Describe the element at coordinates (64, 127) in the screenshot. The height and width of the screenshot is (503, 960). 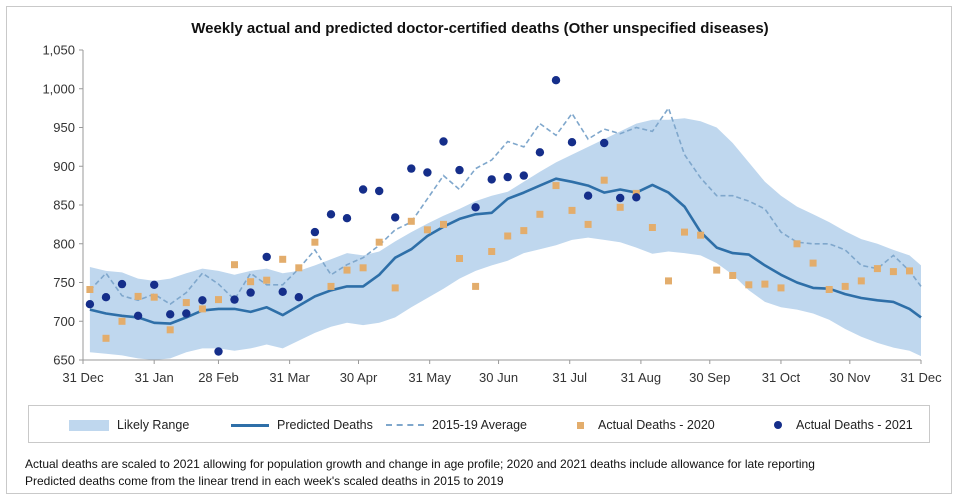
I see `y-tick-label: 950` at that location.